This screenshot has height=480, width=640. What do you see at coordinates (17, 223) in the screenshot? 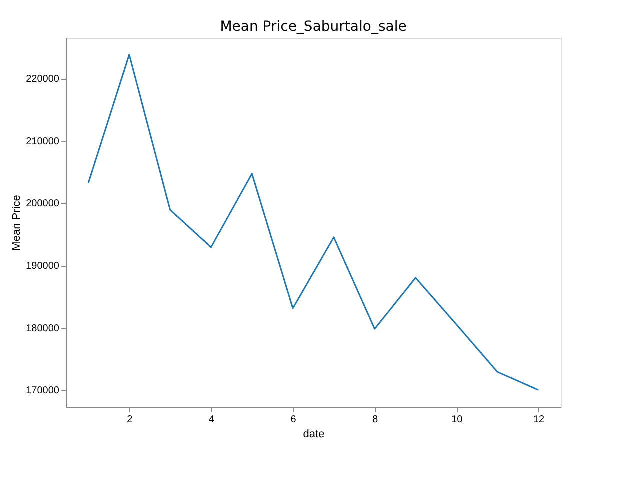
I see `y-axis-title: Mean Price` at bounding box center [17, 223].